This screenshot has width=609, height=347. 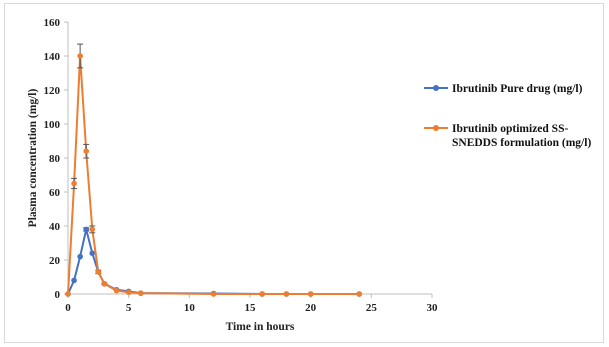 What do you see at coordinates (311, 308) in the screenshot?
I see `x-tick-label: 20` at bounding box center [311, 308].